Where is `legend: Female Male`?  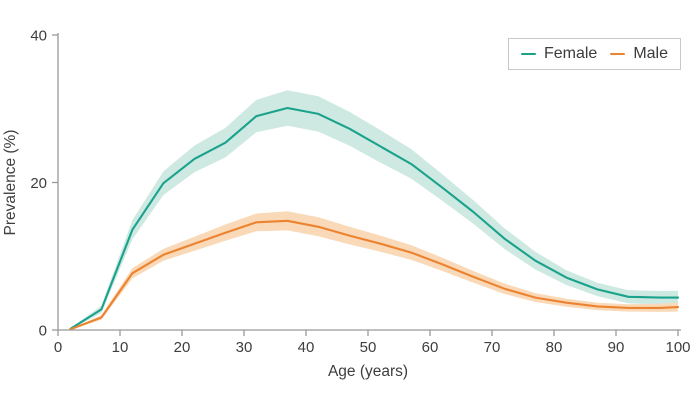
legend: Female Male is located at coordinates (594, 54).